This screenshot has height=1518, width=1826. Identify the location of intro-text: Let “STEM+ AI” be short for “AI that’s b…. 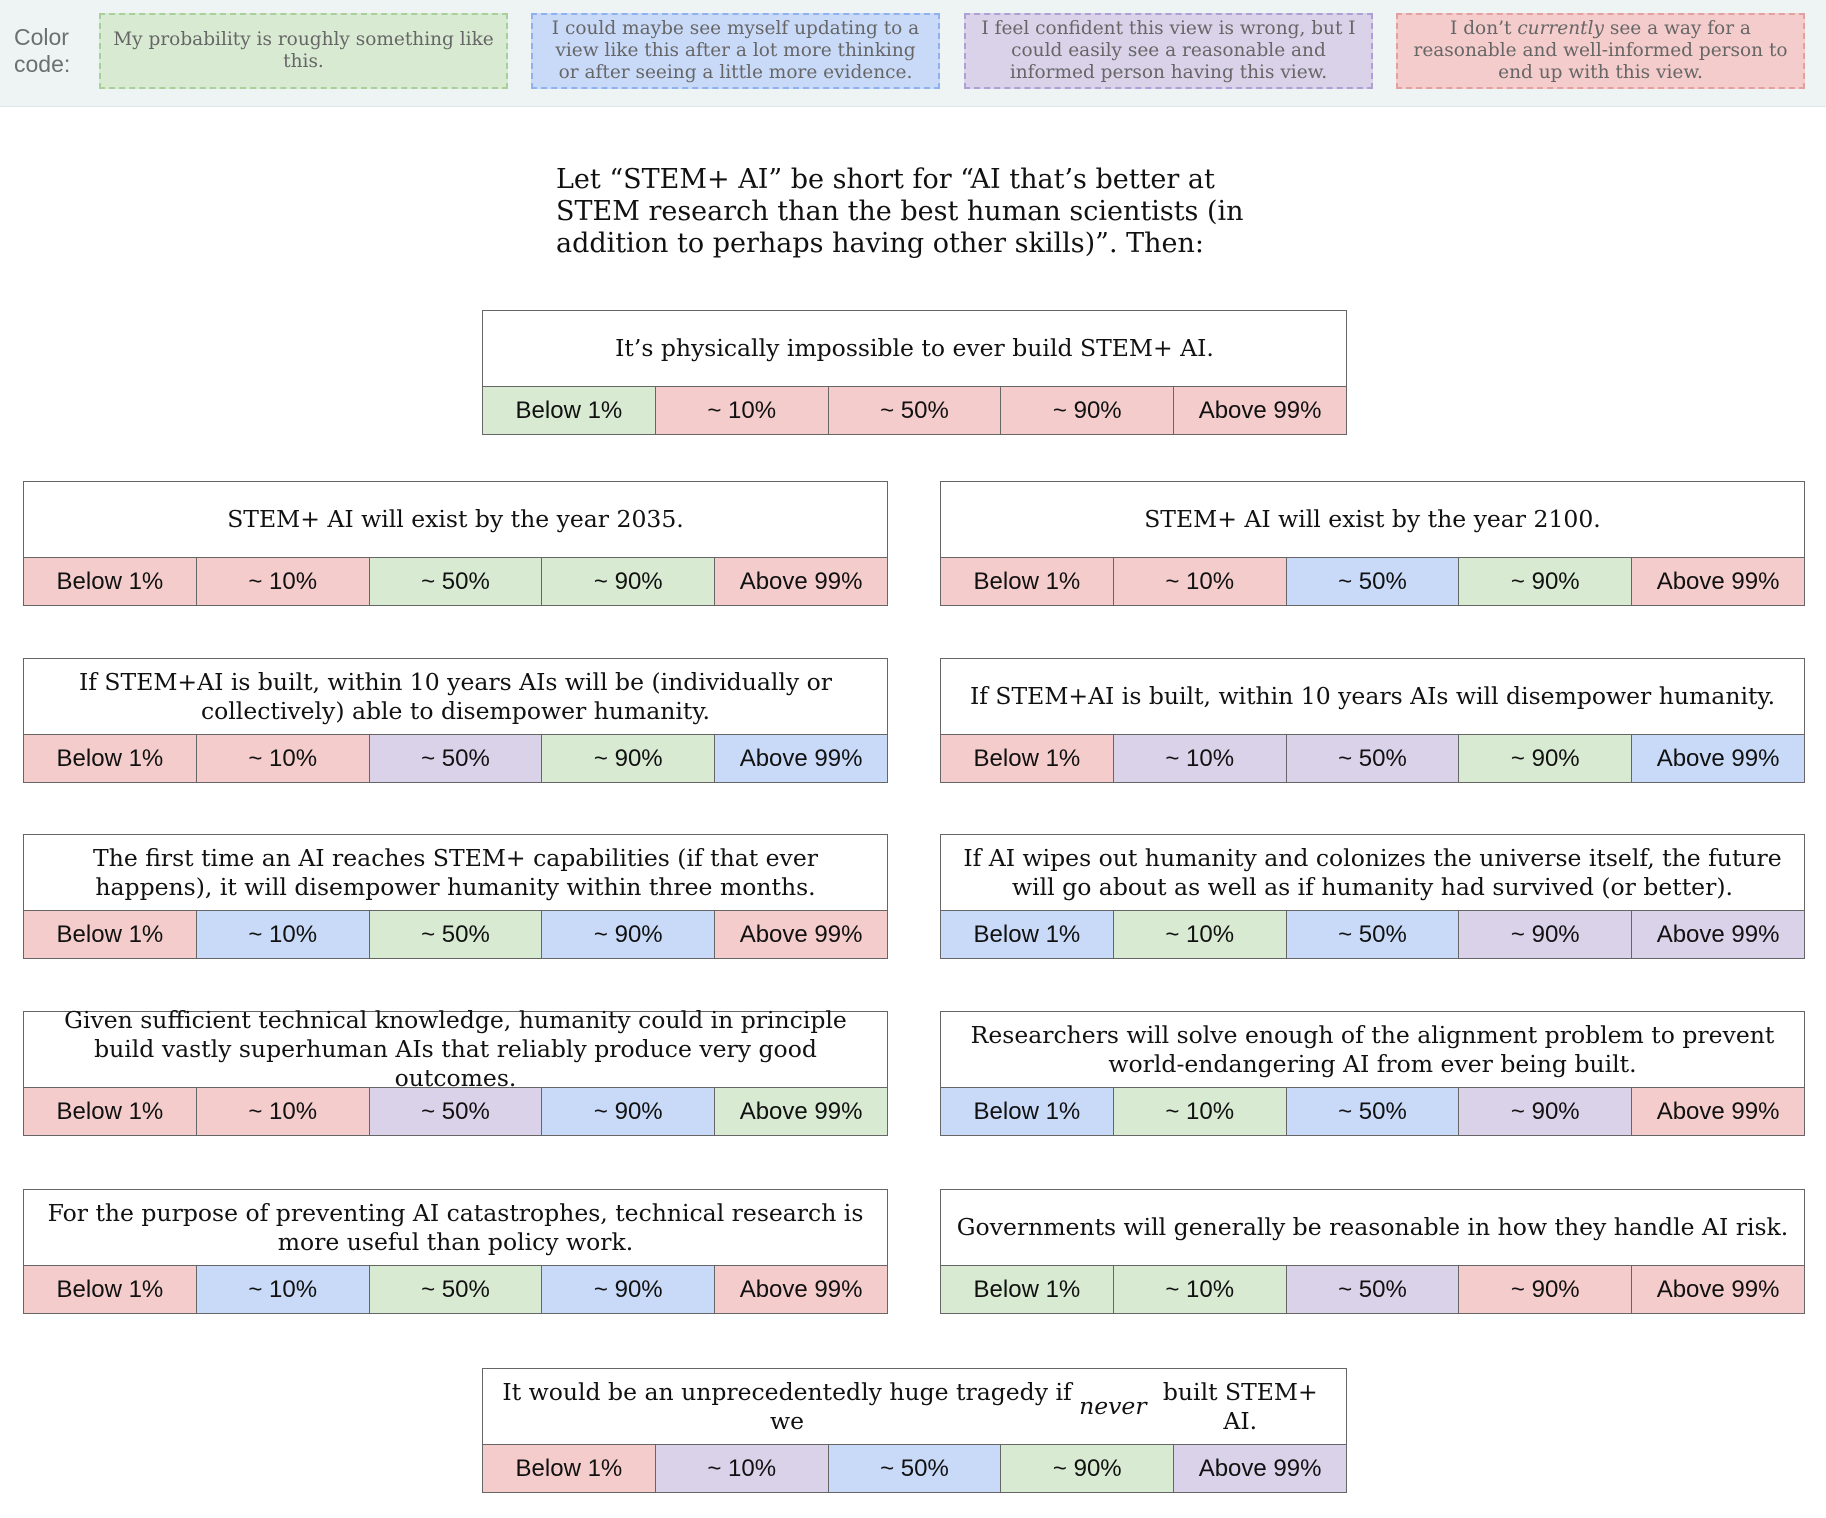
(900, 211).